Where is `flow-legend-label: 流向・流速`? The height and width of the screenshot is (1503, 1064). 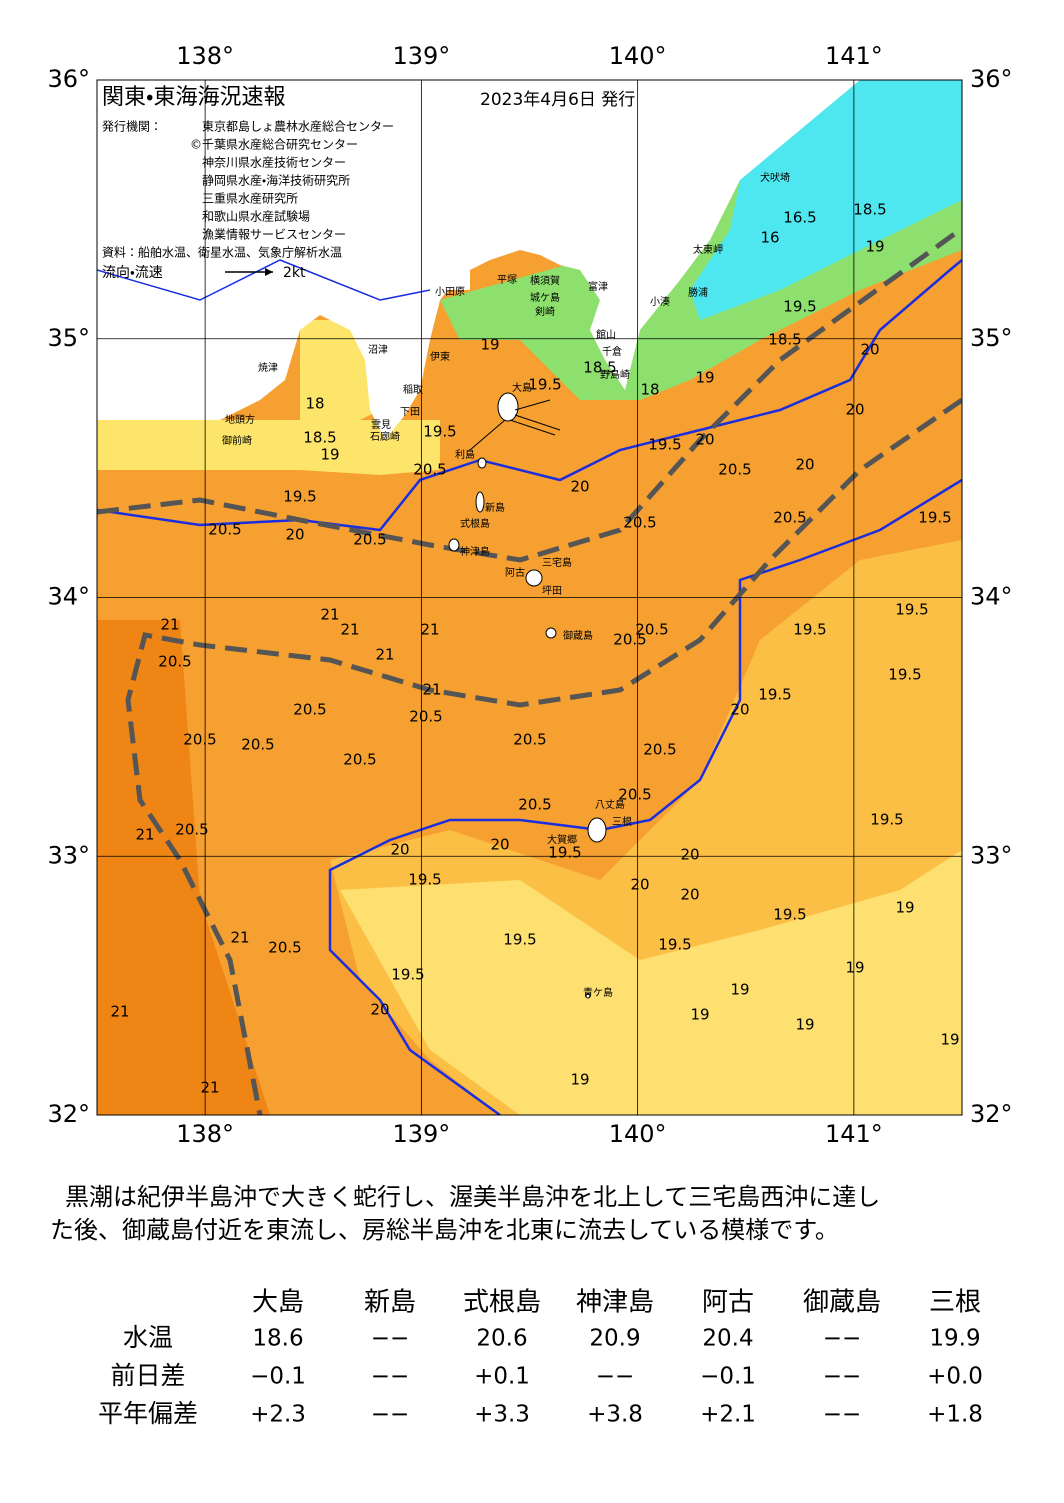 flow-legend-label: 流向・流速 is located at coordinates (132, 273).